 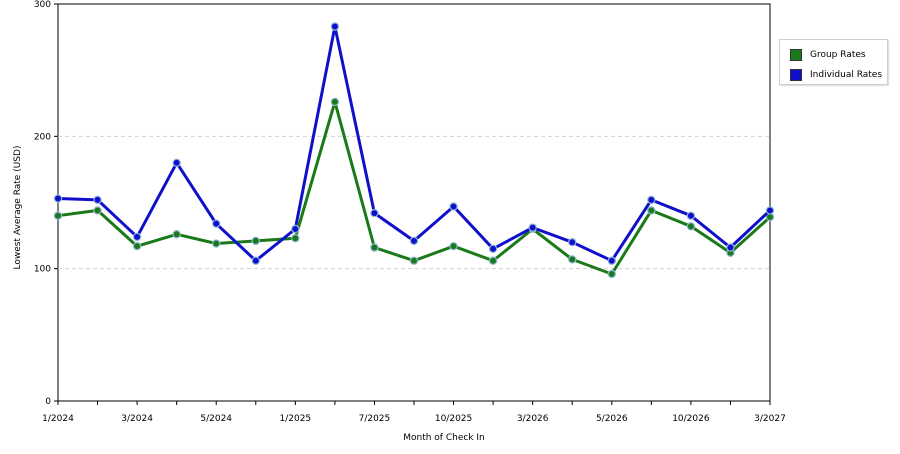 I want to click on x-tick-label-5-2024: 5/2024, so click(x=216, y=419).